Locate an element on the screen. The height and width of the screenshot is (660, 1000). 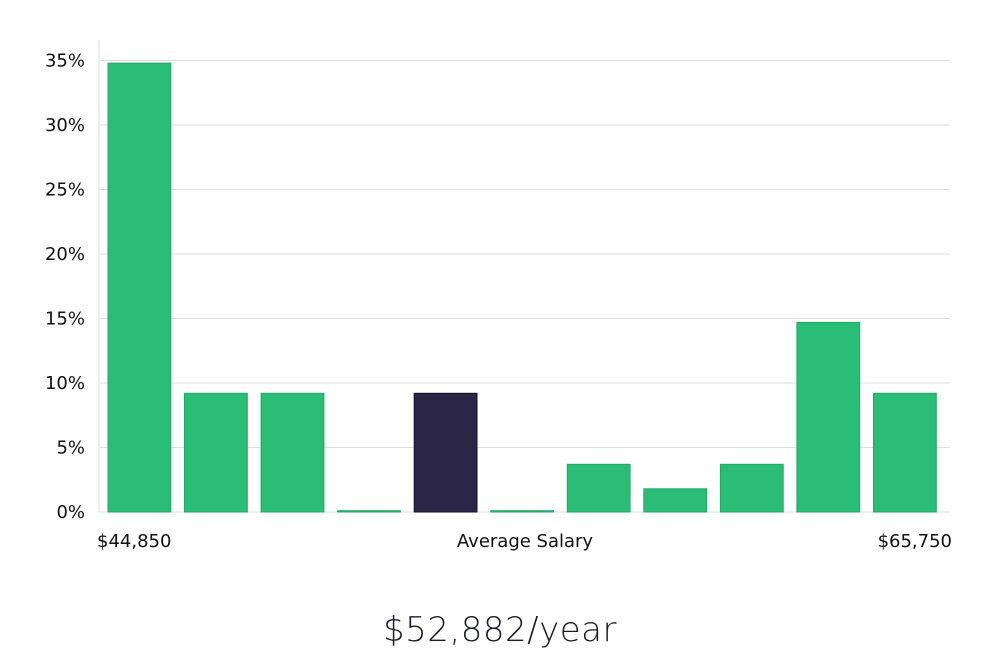
x-label-max: $65,750 is located at coordinates (915, 541).